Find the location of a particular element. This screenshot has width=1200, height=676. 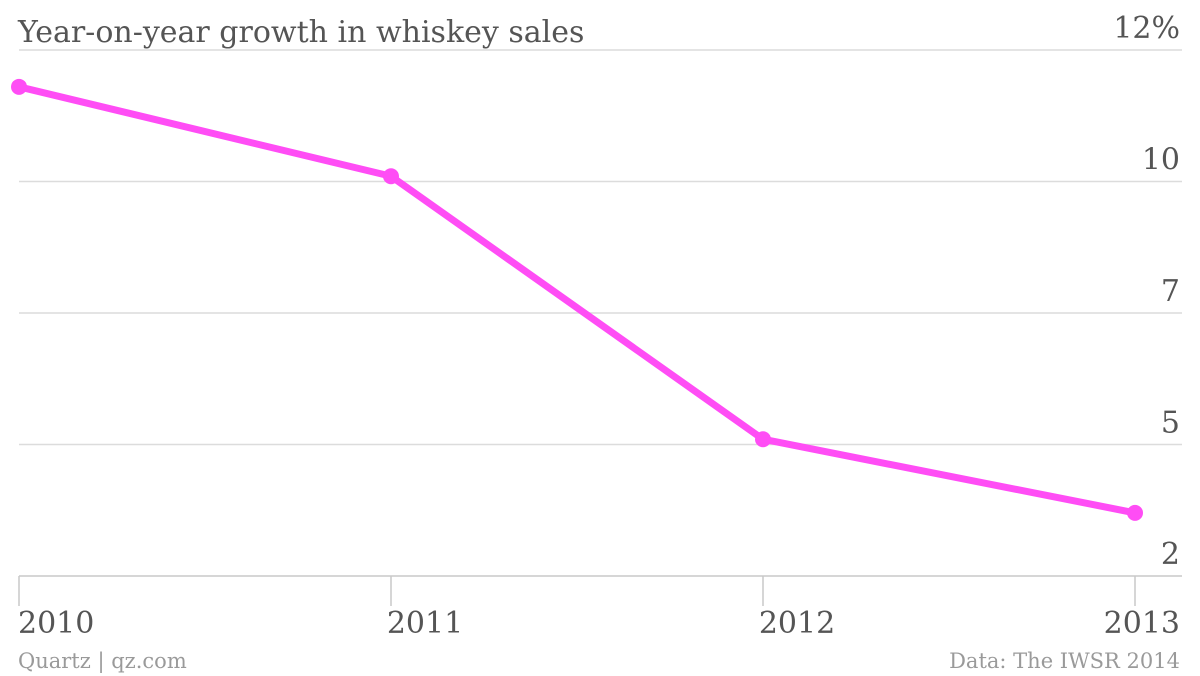

x-tick-label: 2010 is located at coordinates (56, 623).